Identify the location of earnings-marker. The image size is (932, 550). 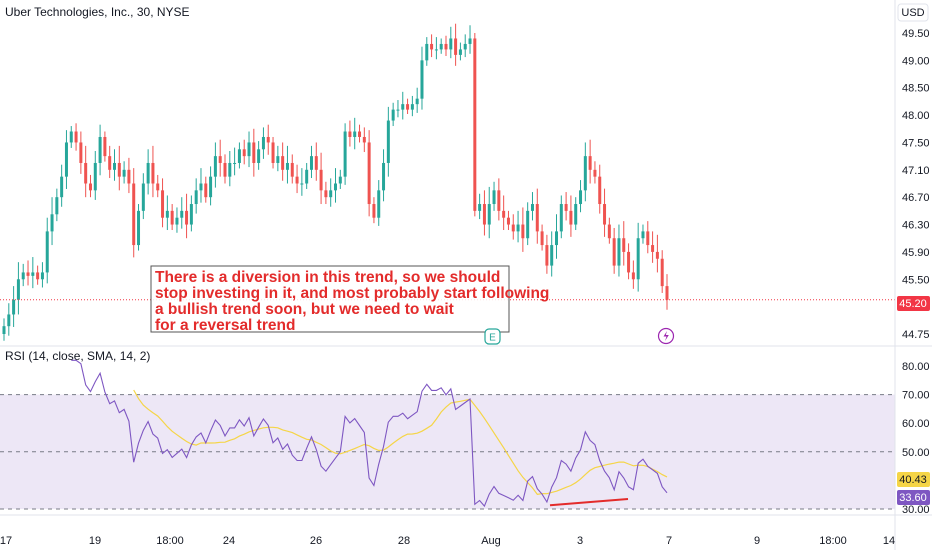
(492, 336).